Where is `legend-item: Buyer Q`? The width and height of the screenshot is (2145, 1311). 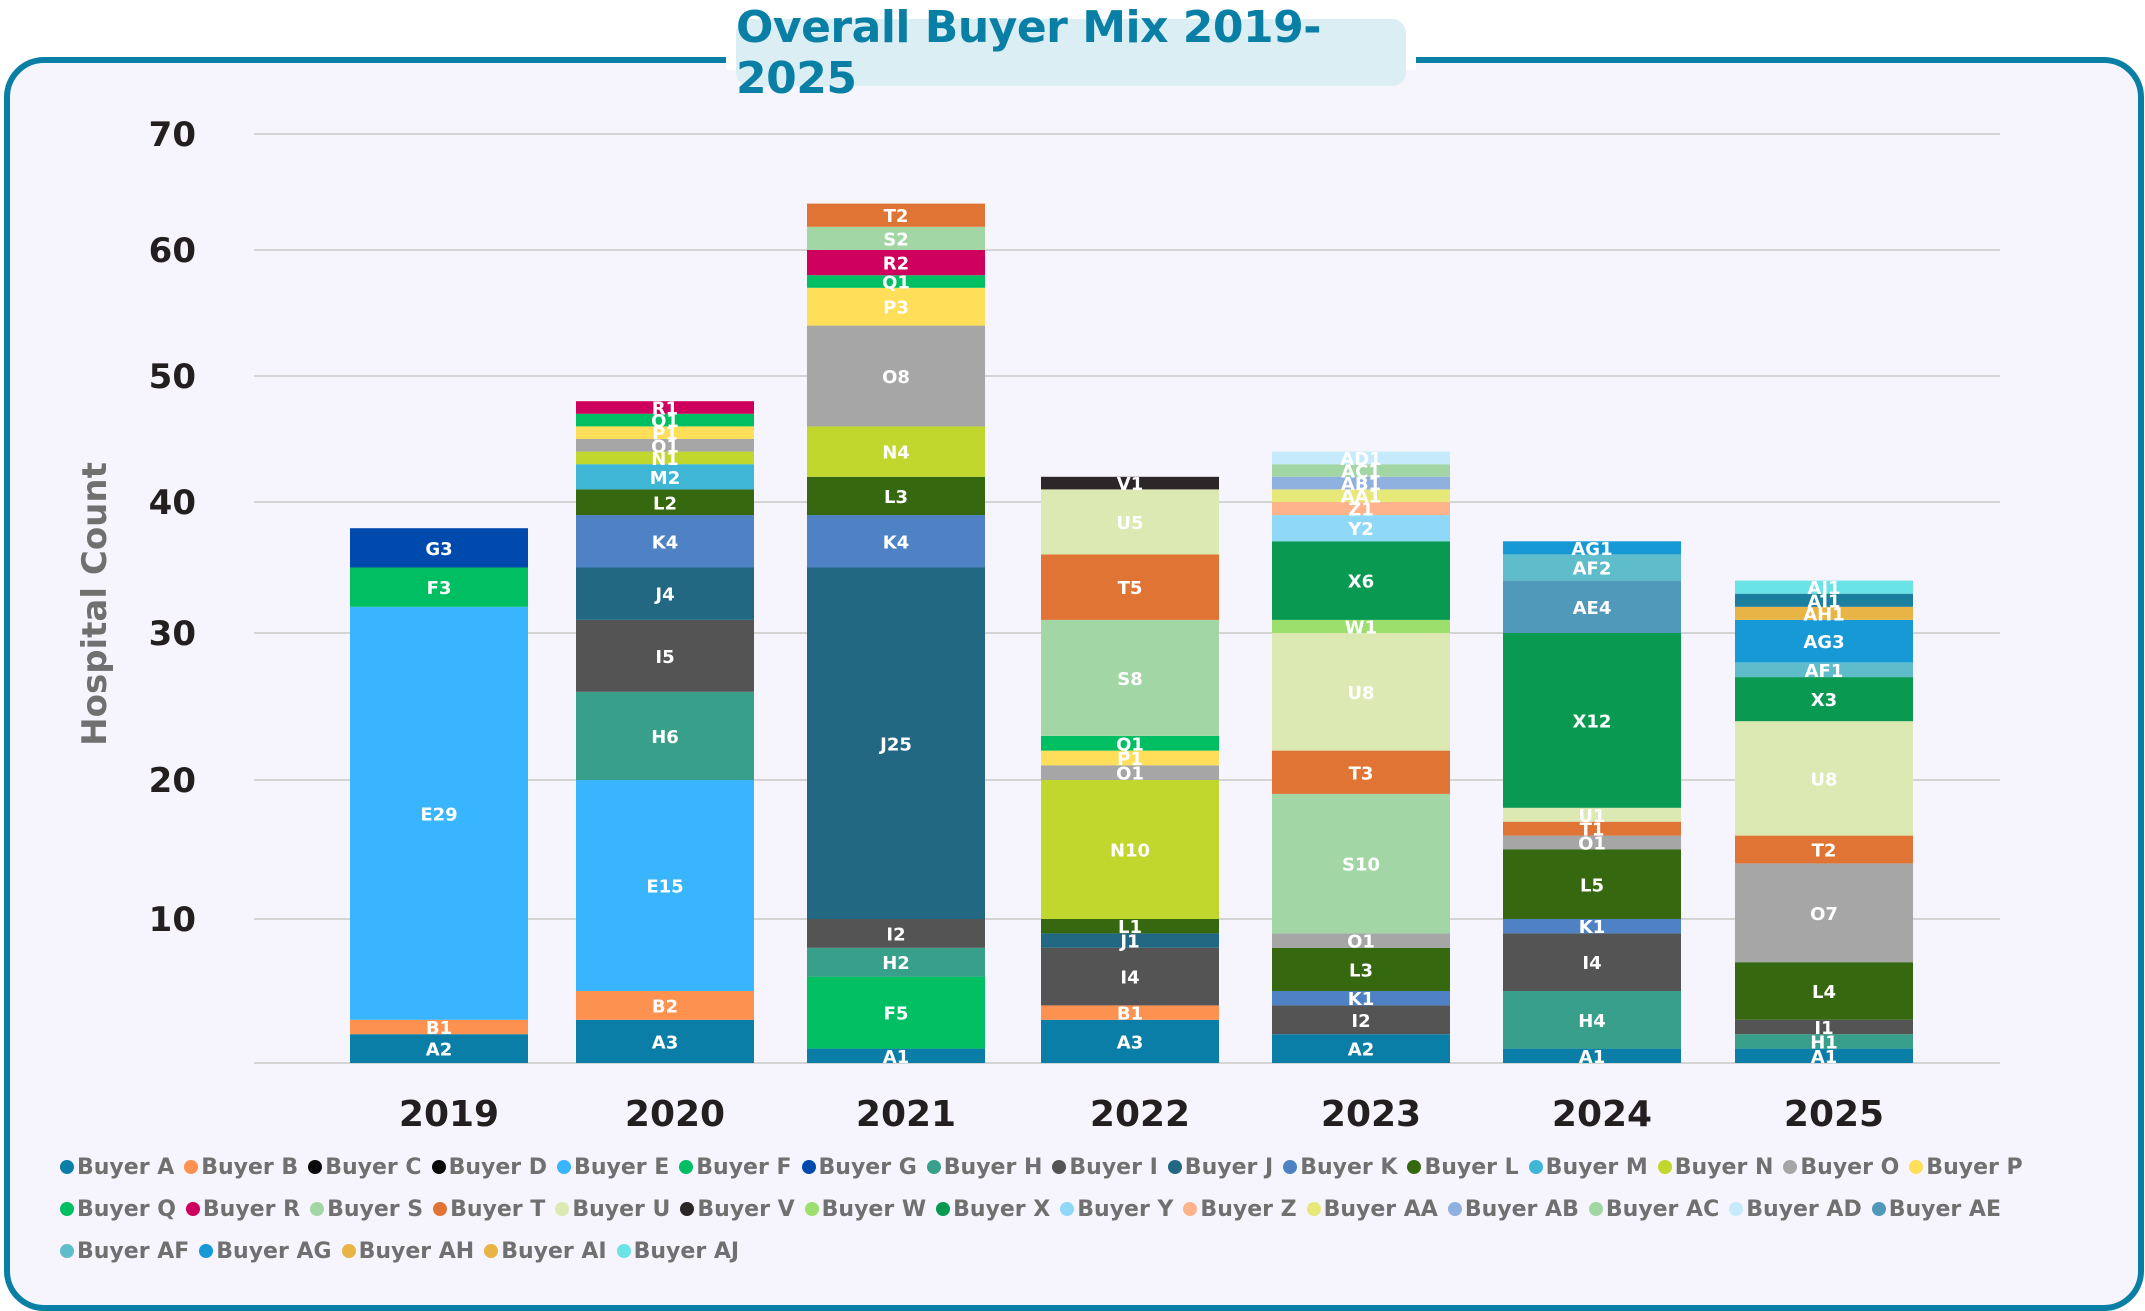 legend-item: Buyer Q is located at coordinates (118, 1209).